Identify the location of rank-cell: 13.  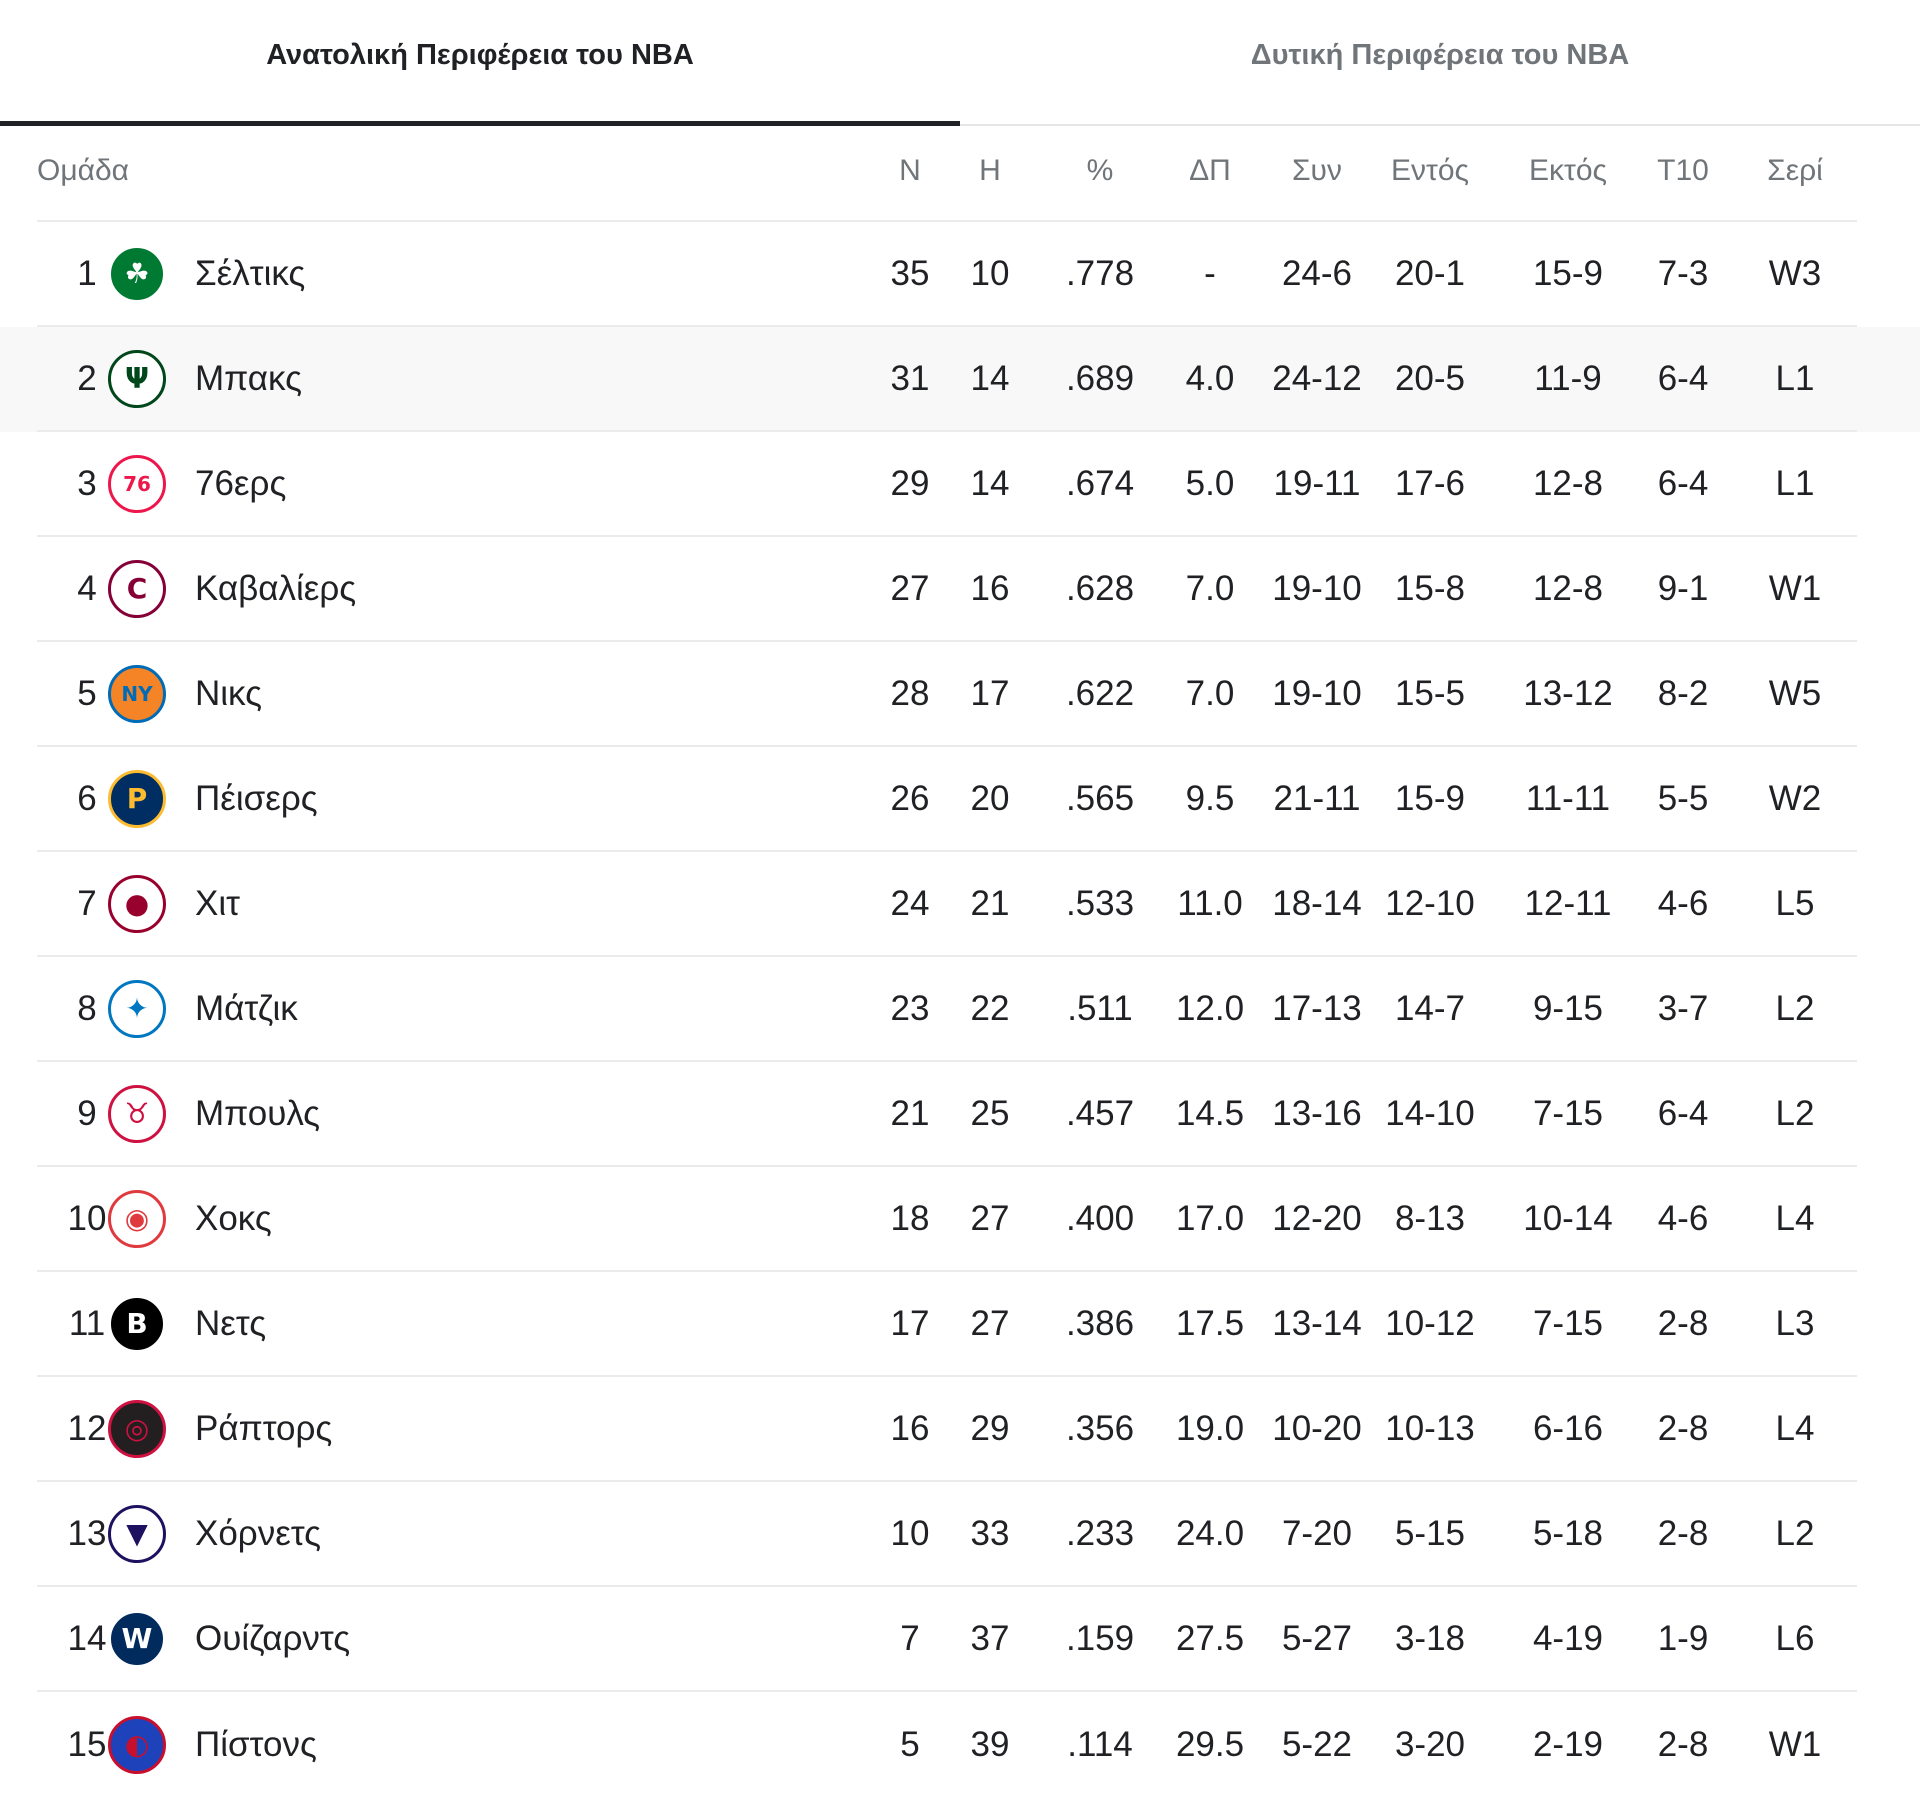
(87, 1533).